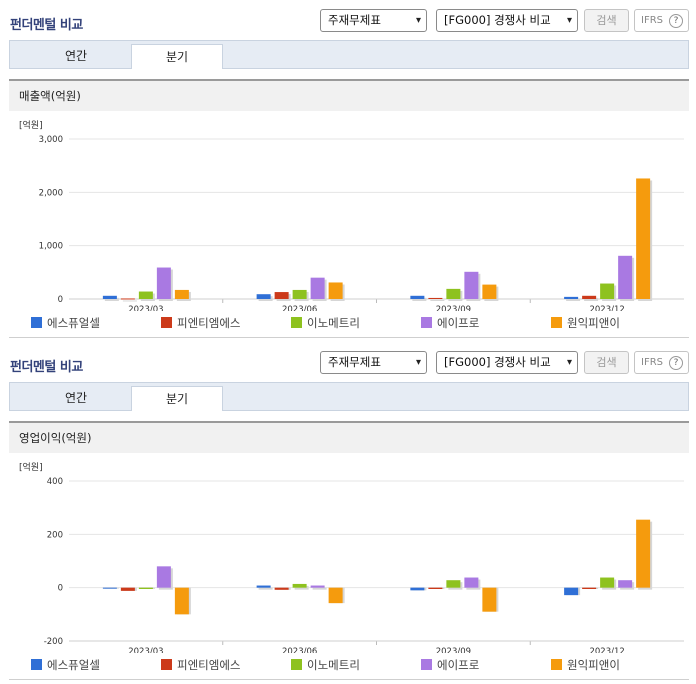  What do you see at coordinates (349, 396) in the screenshot?
I see `period-tabs: 연간 분기` at bounding box center [349, 396].